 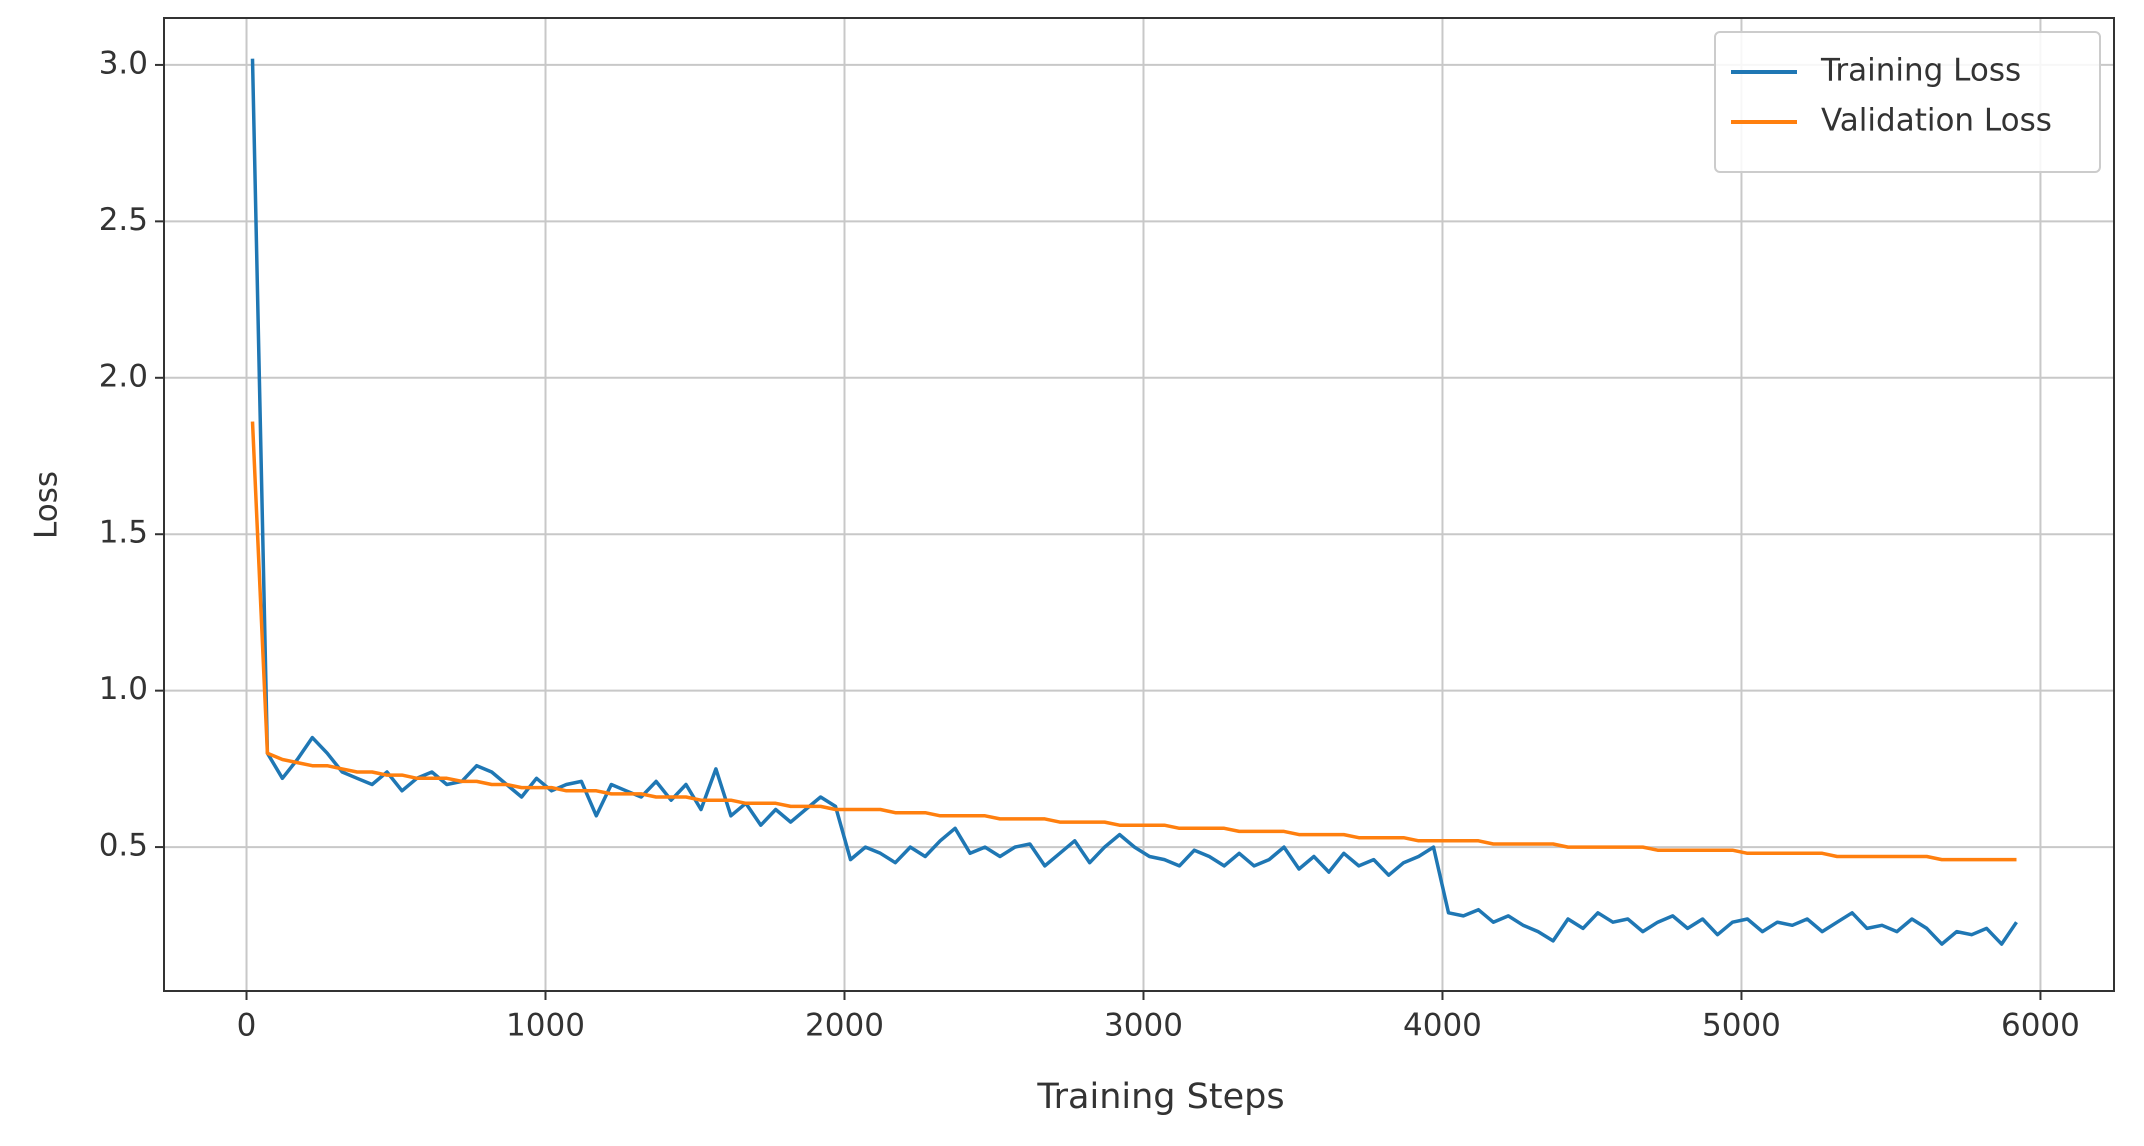 What do you see at coordinates (247, 1026) in the screenshot?
I see `x-tick-label: 0` at bounding box center [247, 1026].